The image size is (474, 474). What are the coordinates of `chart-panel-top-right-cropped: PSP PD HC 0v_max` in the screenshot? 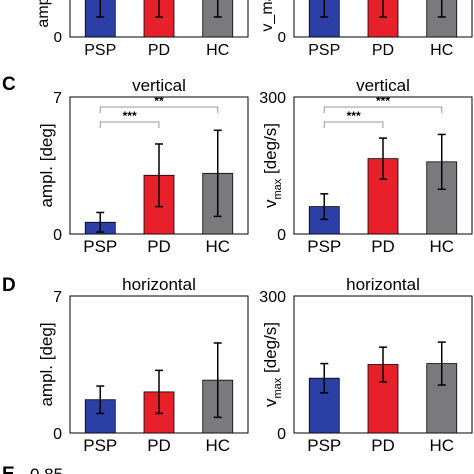 It's located at (366, 29).